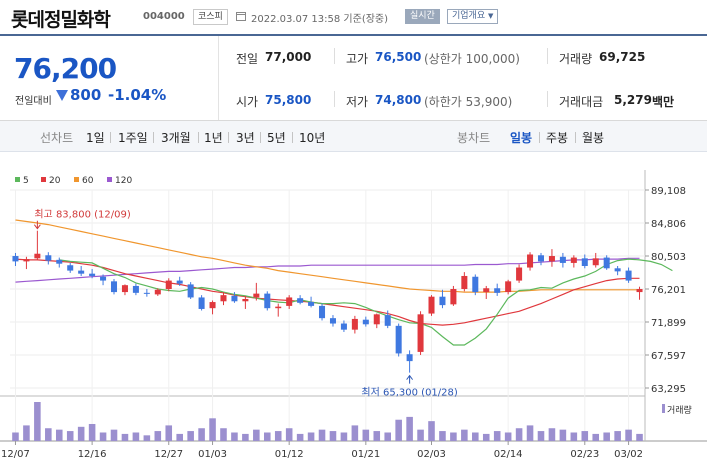  What do you see at coordinates (521, 138) in the screenshot?
I see `period-daily: 일봉` at bounding box center [521, 138].